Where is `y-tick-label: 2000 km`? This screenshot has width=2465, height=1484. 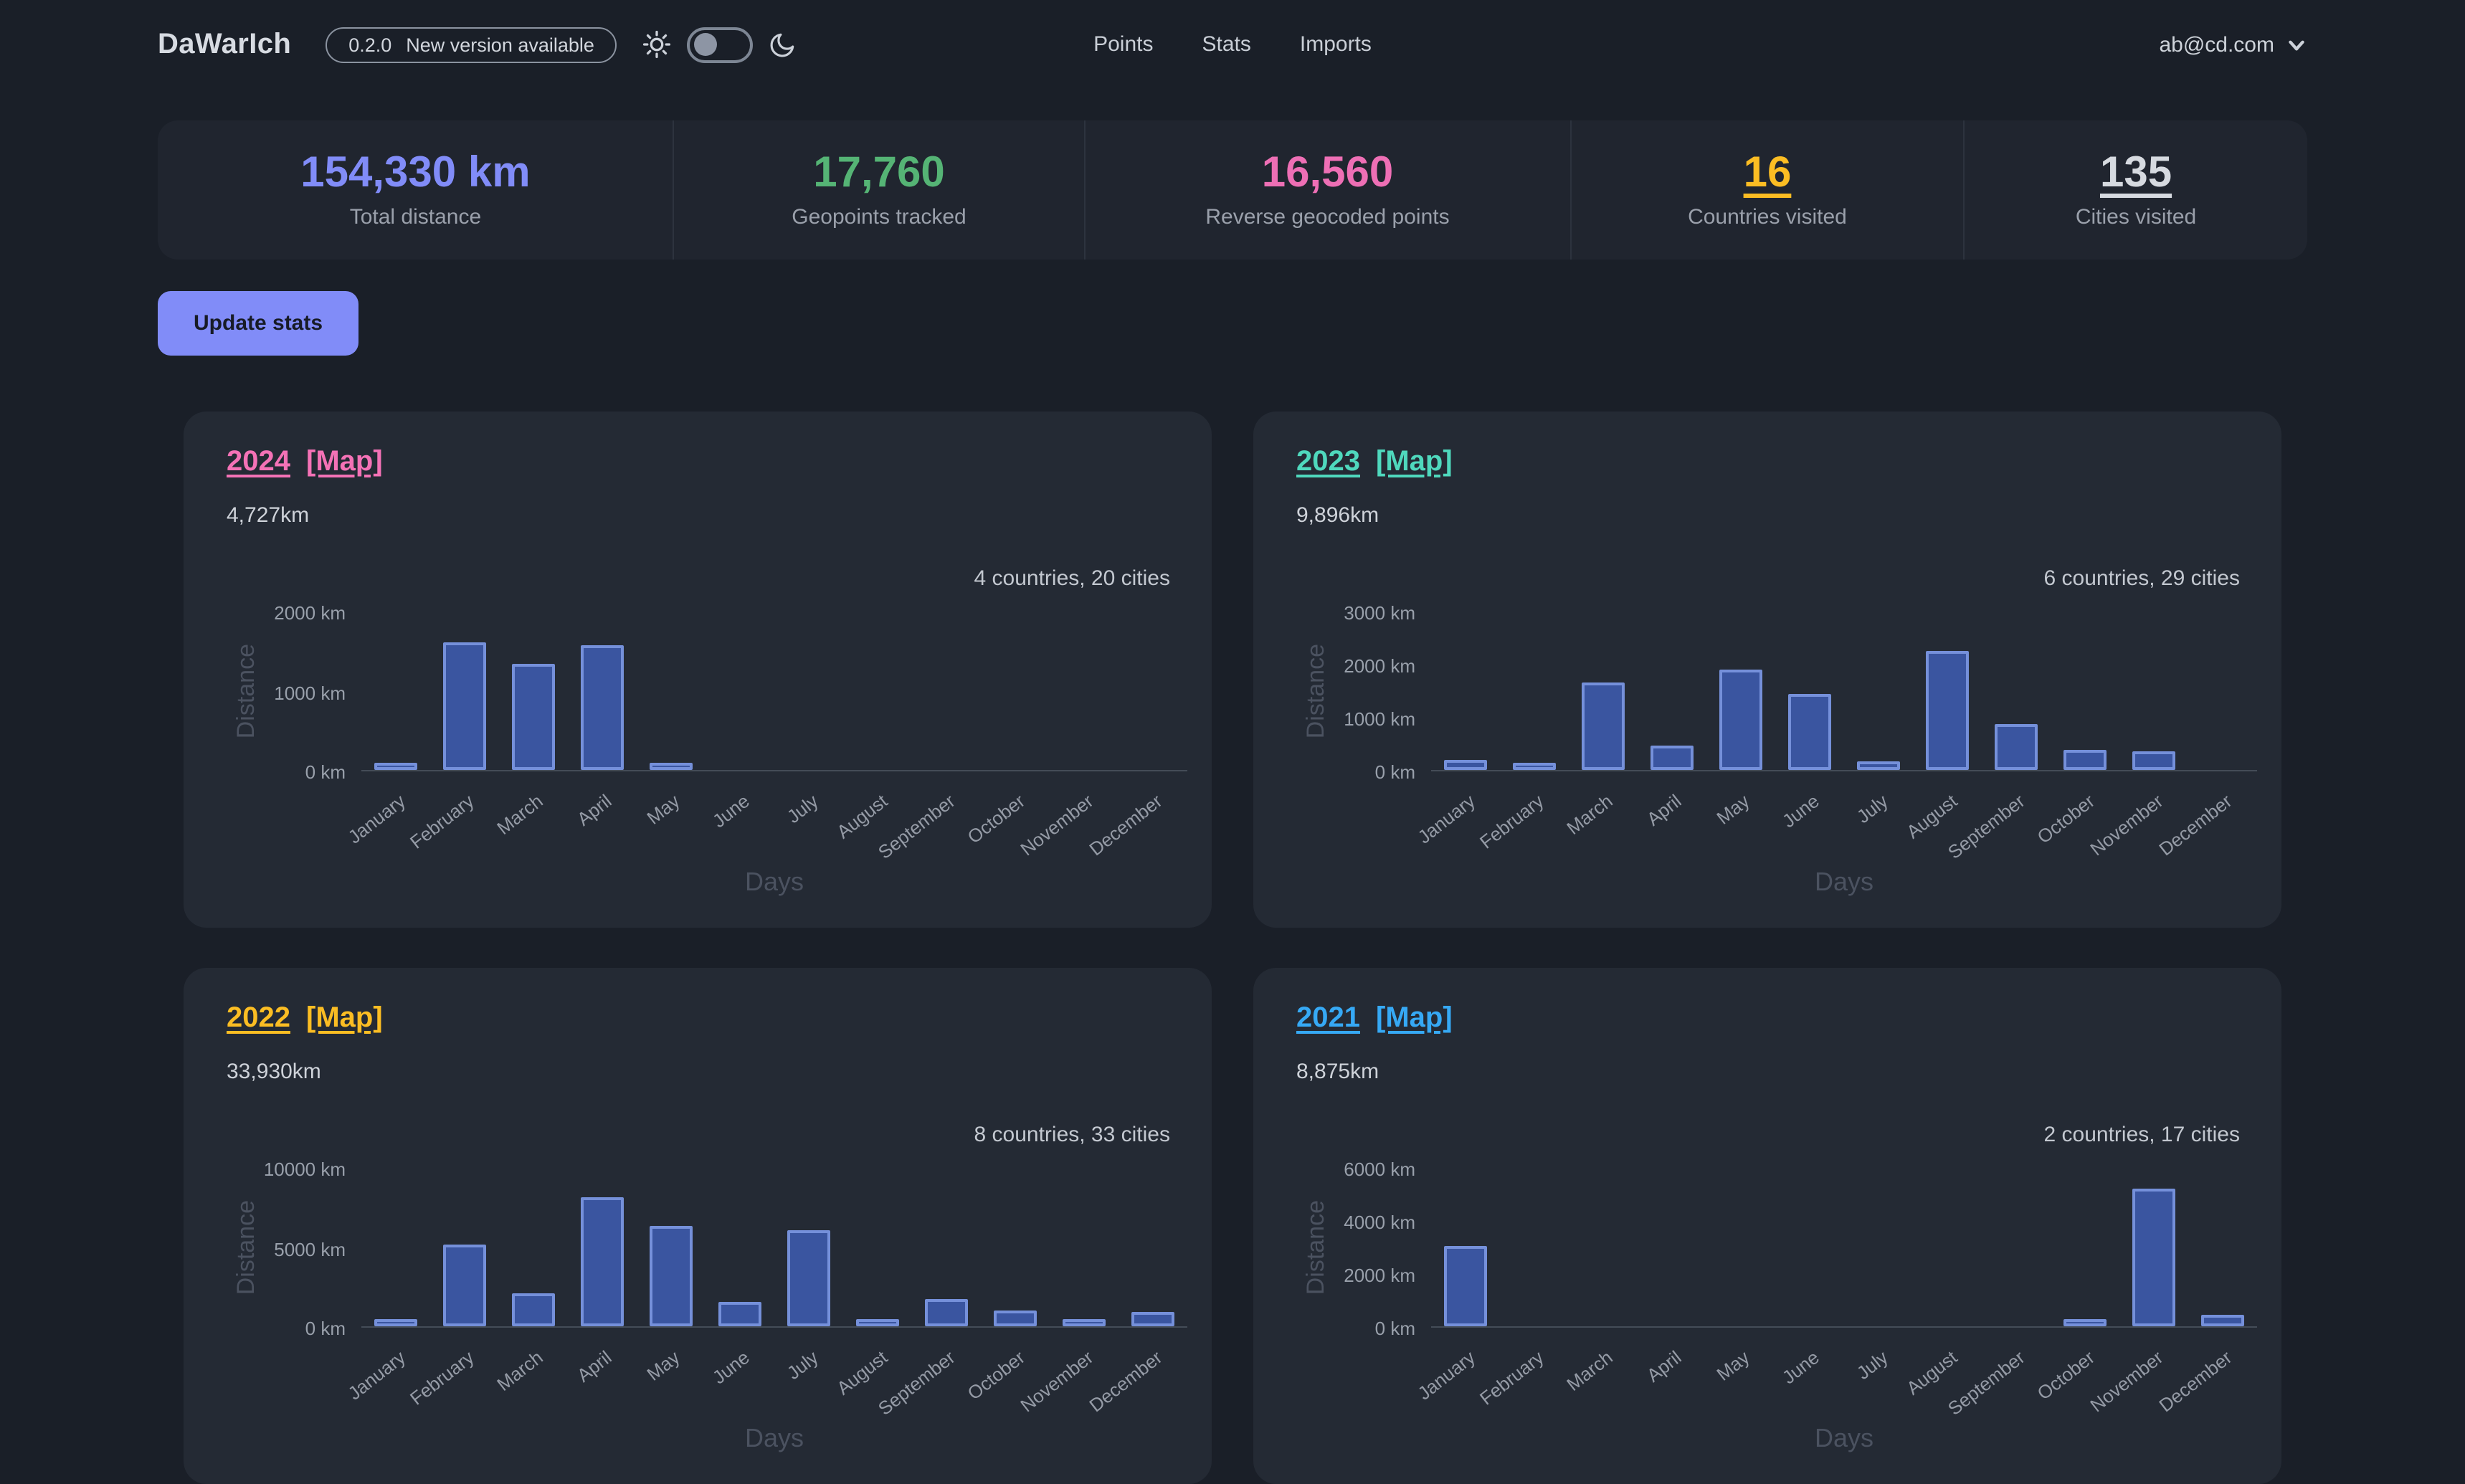 y-tick-label: 2000 km is located at coordinates (1379, 1276).